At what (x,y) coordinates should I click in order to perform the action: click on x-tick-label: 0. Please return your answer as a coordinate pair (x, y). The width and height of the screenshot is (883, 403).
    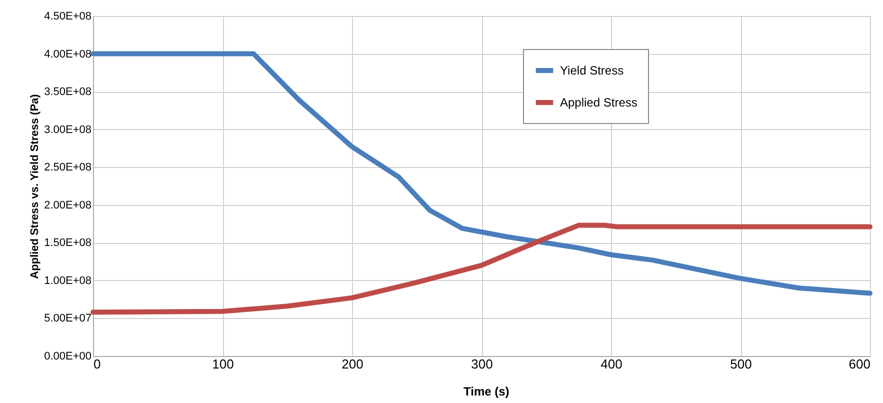
    Looking at the image, I should click on (97, 364).